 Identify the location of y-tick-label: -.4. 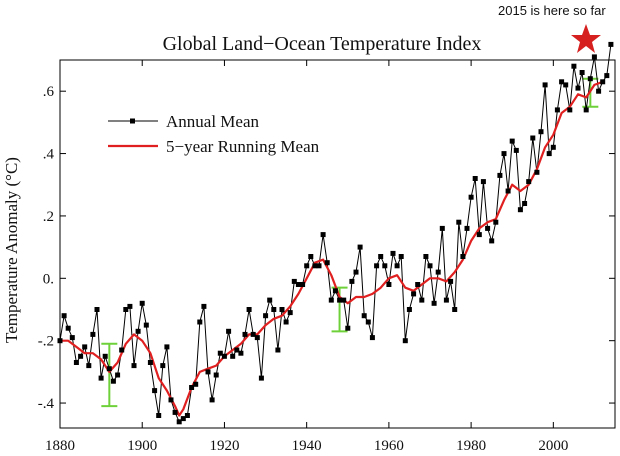
(46, 404).